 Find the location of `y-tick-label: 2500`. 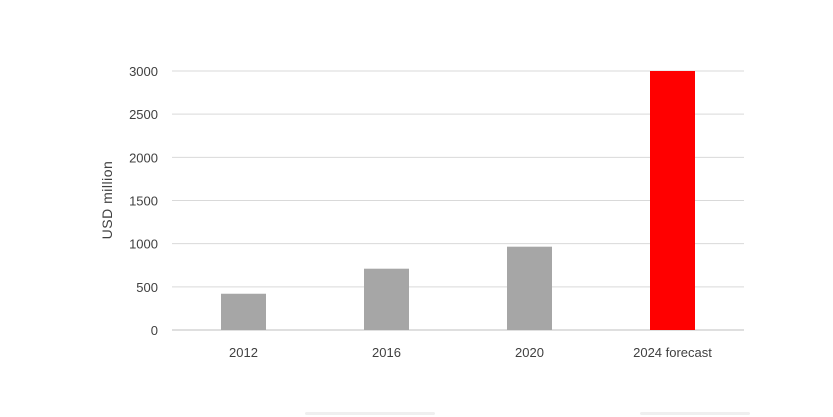

y-tick-label: 2500 is located at coordinates (143, 114).